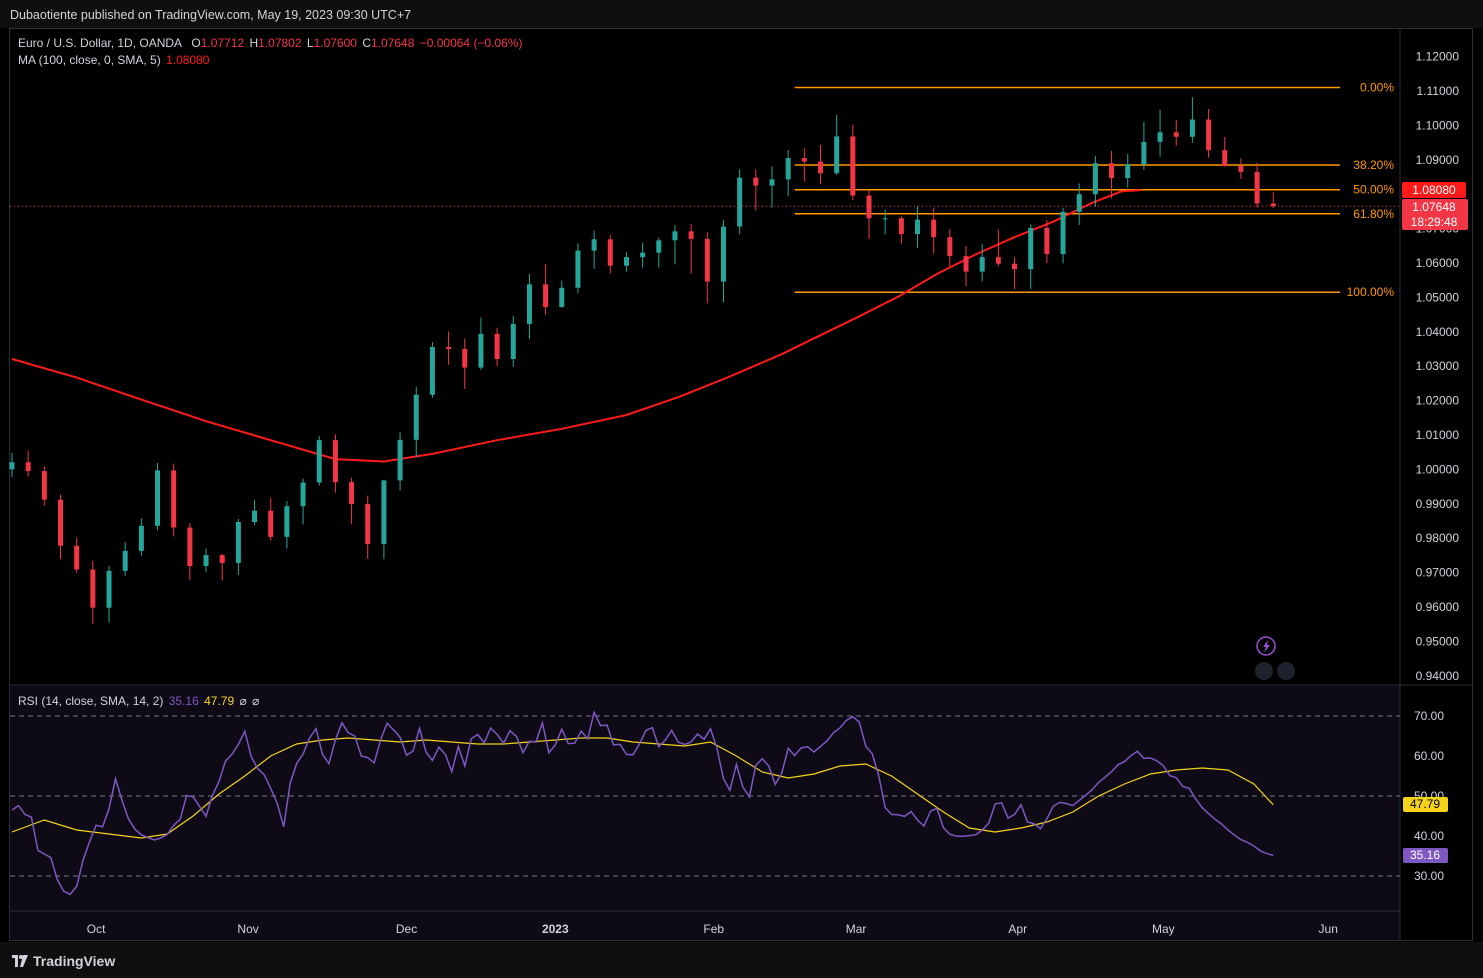  Describe the element at coordinates (89, 60) in the screenshot. I see `ma-legend-label: MA (100, close, 0, SMA, 5)` at that location.